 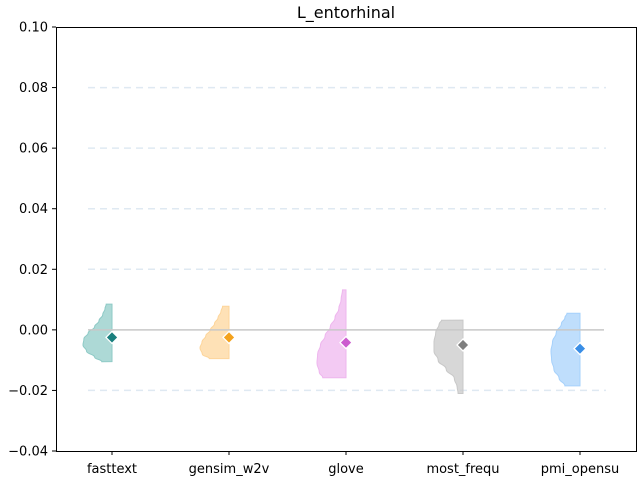 What do you see at coordinates (214, 332) in the screenshot?
I see `violin-gensim_w2v` at bounding box center [214, 332].